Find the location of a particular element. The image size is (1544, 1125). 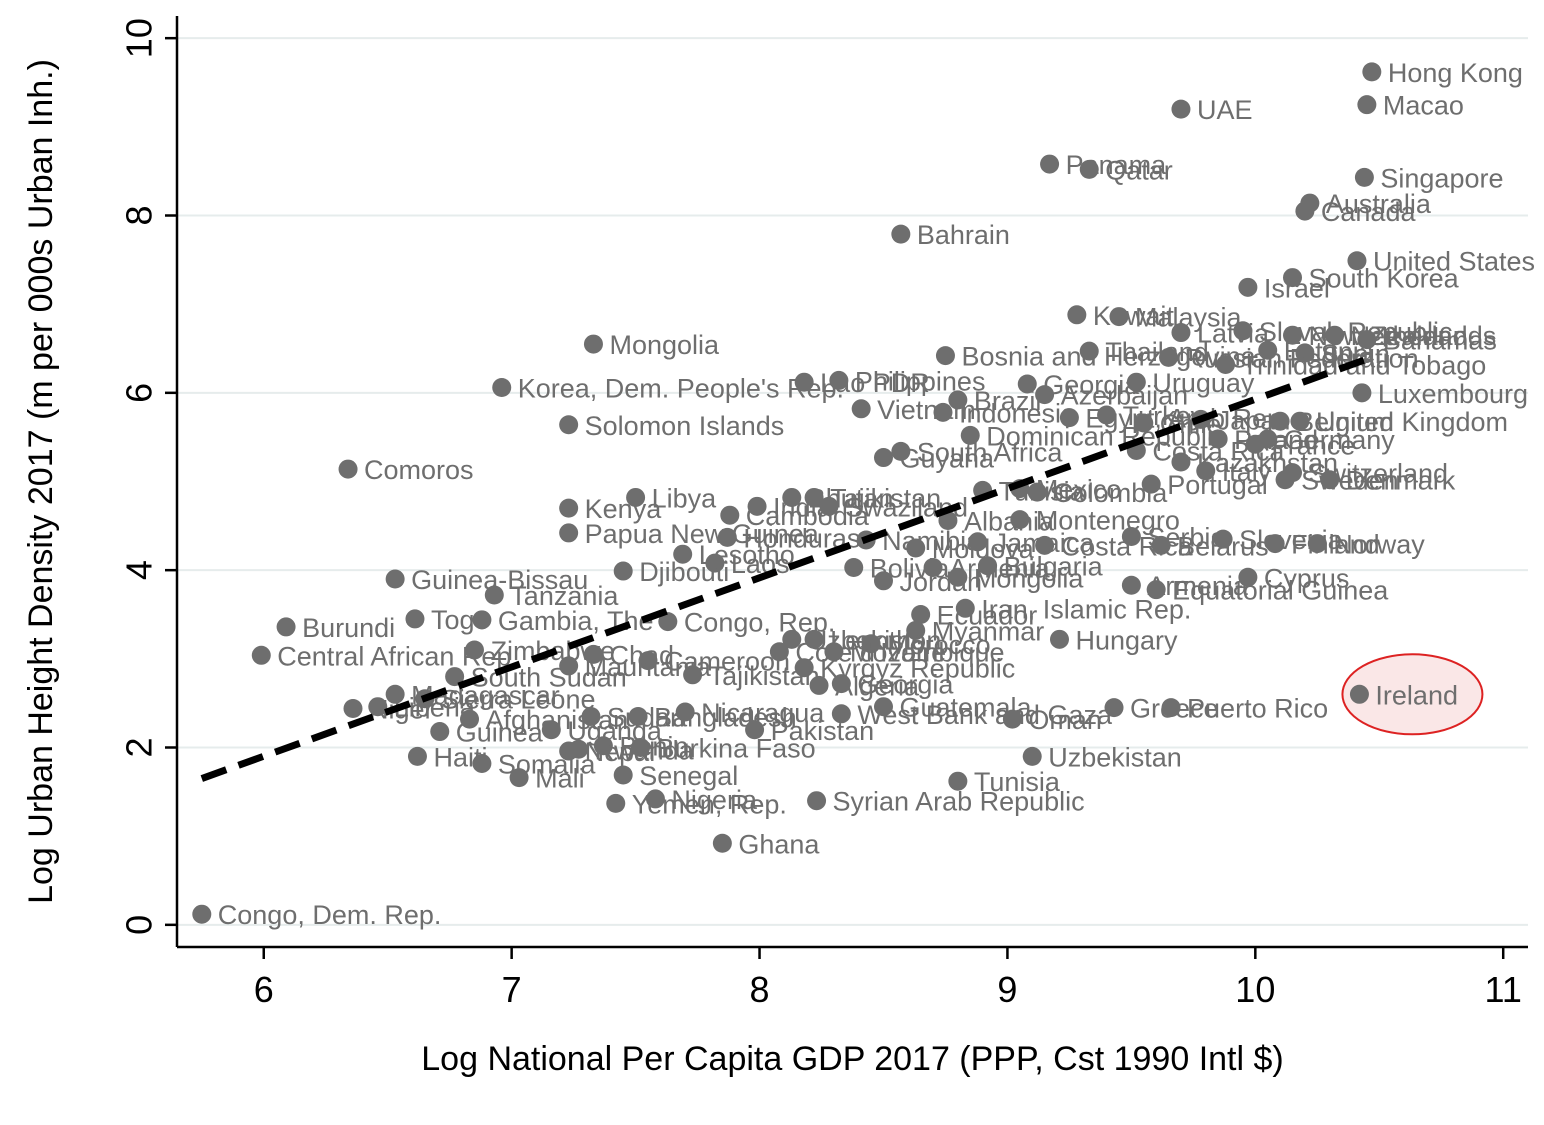

x-tick-label: 7 is located at coordinates (512, 989).